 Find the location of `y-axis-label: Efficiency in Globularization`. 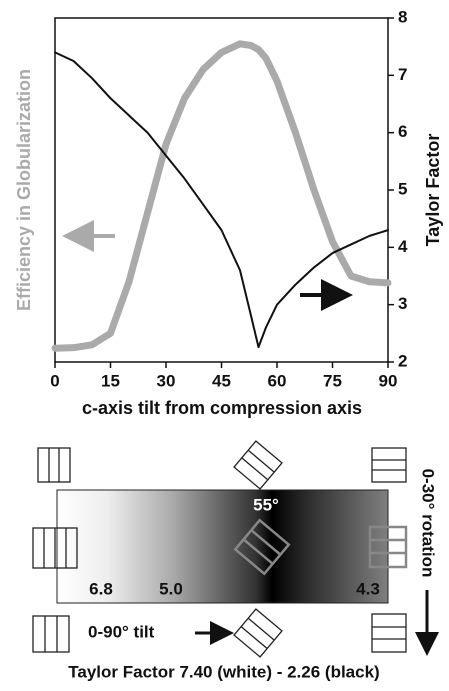

y-axis-label: Efficiency in Globularization is located at coordinates (24, 190).